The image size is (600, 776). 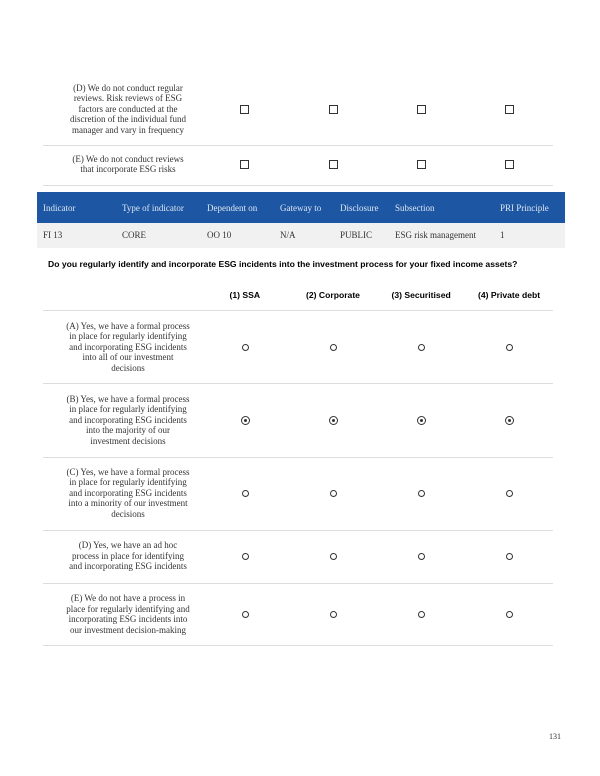 I want to click on indicator-value: 1, so click(x=502, y=235).